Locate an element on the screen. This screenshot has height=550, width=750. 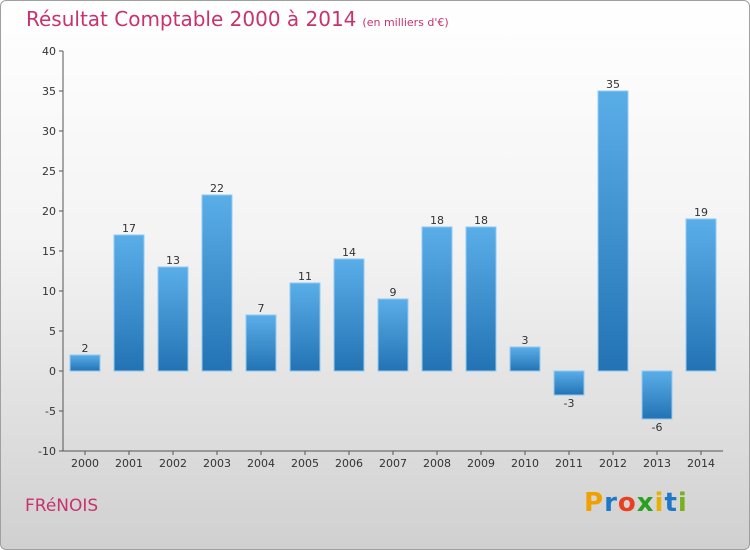
y-tick-label: 10 is located at coordinates (49, 291).